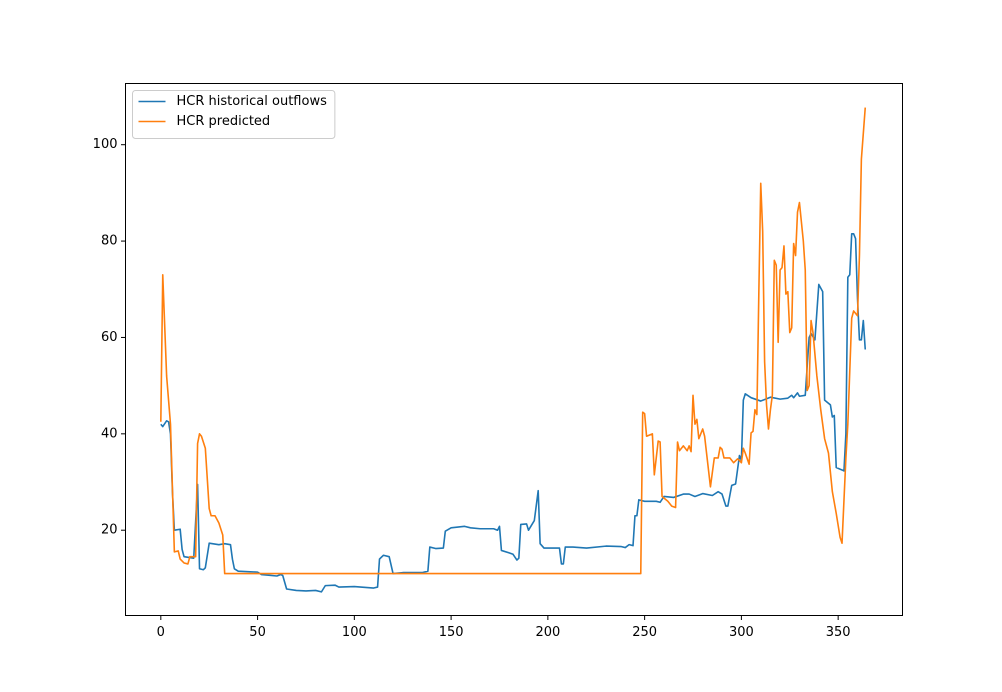 The height and width of the screenshot is (692, 1002). Describe the element at coordinates (451, 632) in the screenshot. I see `x-tick-label: 150` at that location.